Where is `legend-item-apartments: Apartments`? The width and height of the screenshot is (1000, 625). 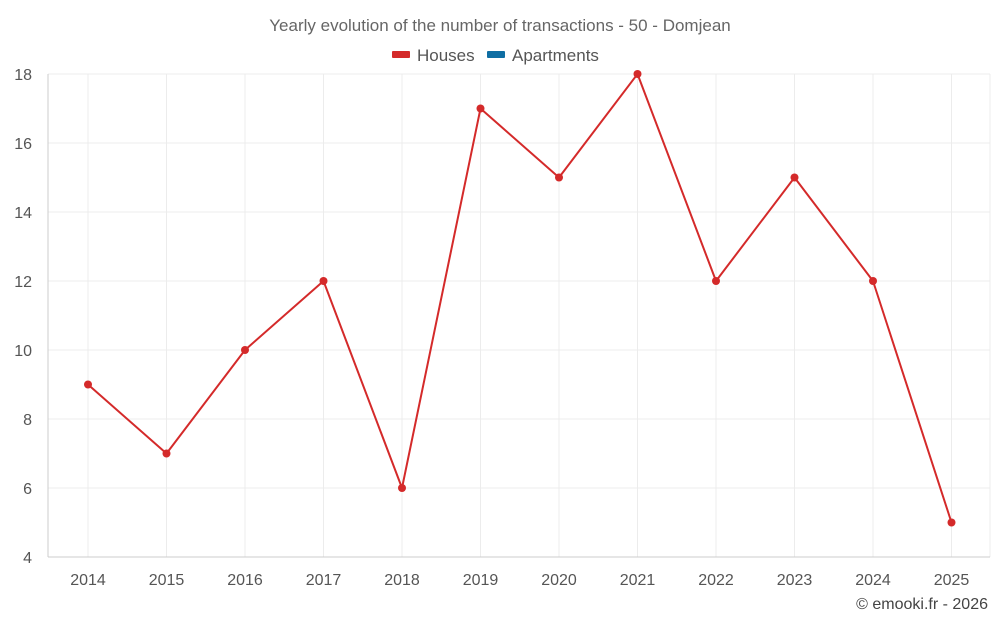
legend-item-apartments: Apartments is located at coordinates (543, 55).